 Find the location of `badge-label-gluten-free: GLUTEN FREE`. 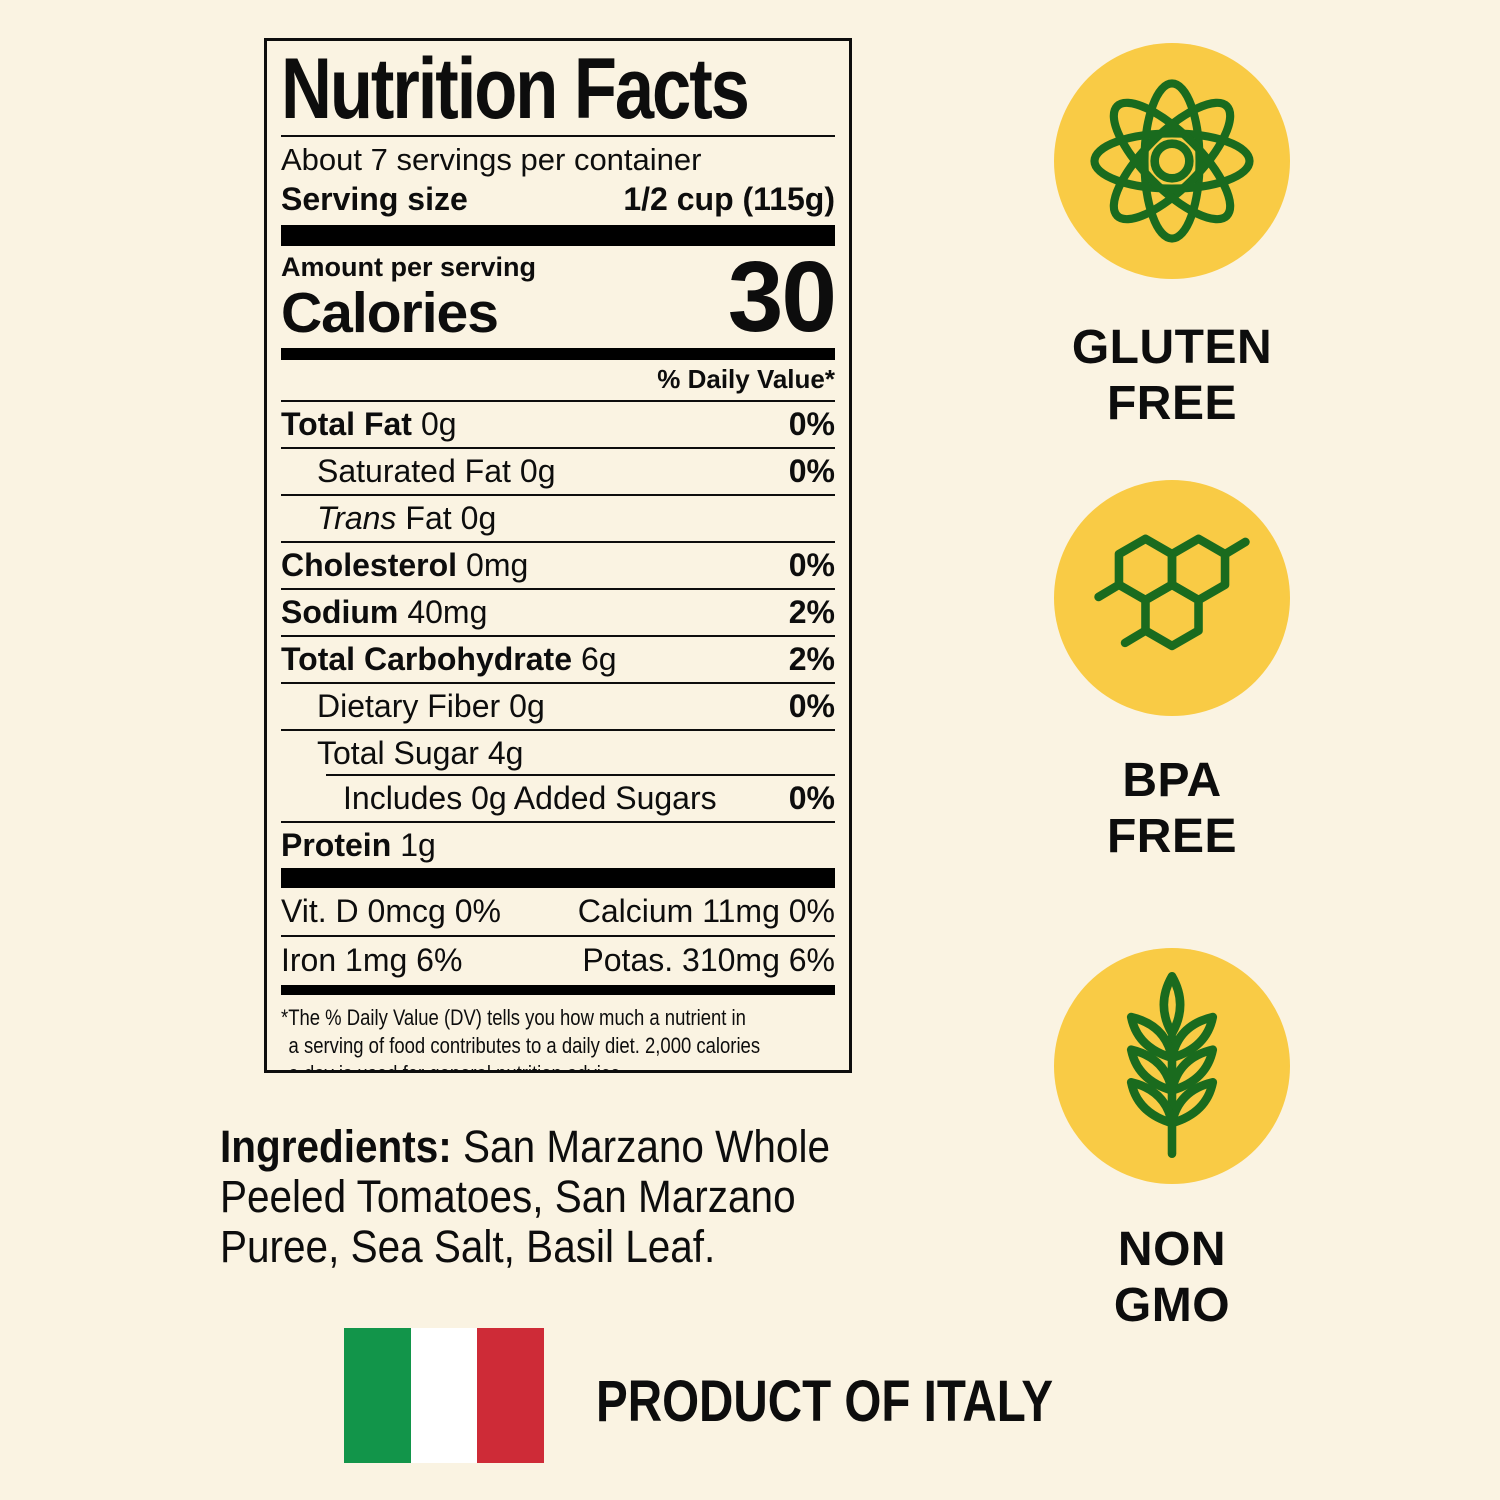

badge-label-gluten-free: GLUTEN FREE is located at coordinates (1172, 375).